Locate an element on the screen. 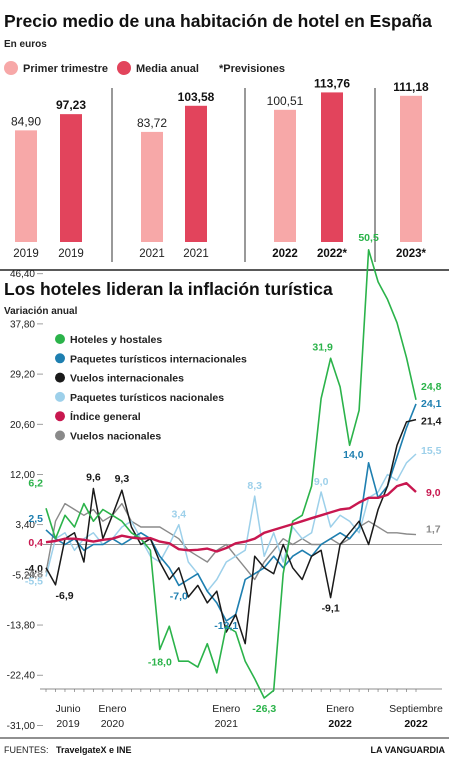 This screenshot has width=449, height=759. footer-brand: LA VANGUARDIA is located at coordinates (408, 750).